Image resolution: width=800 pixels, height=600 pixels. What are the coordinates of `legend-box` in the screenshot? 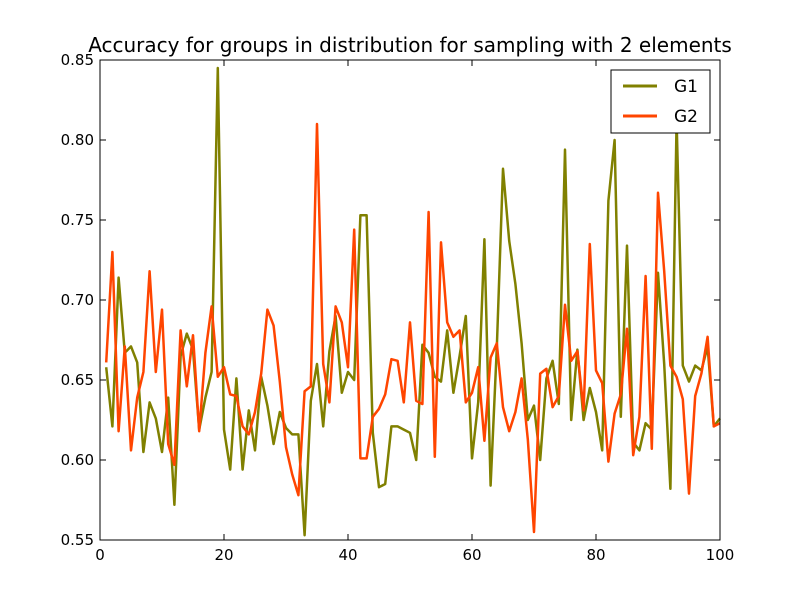 It's located at (660, 101).